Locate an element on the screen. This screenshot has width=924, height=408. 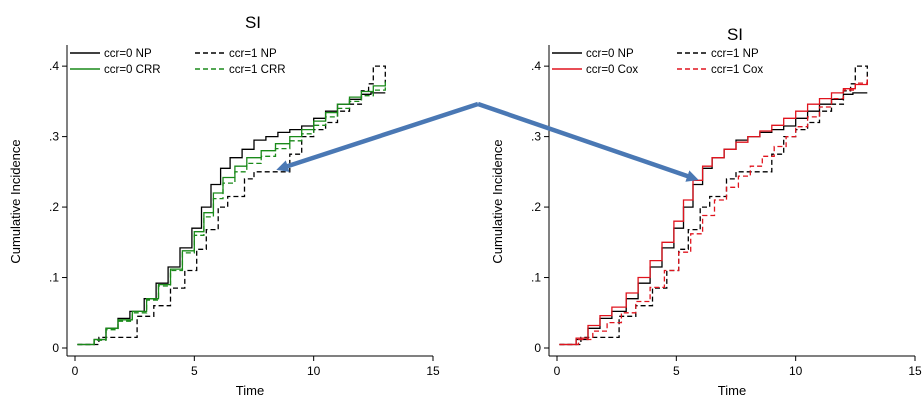
legend-label: ccr=1 Cox is located at coordinates (737, 70).